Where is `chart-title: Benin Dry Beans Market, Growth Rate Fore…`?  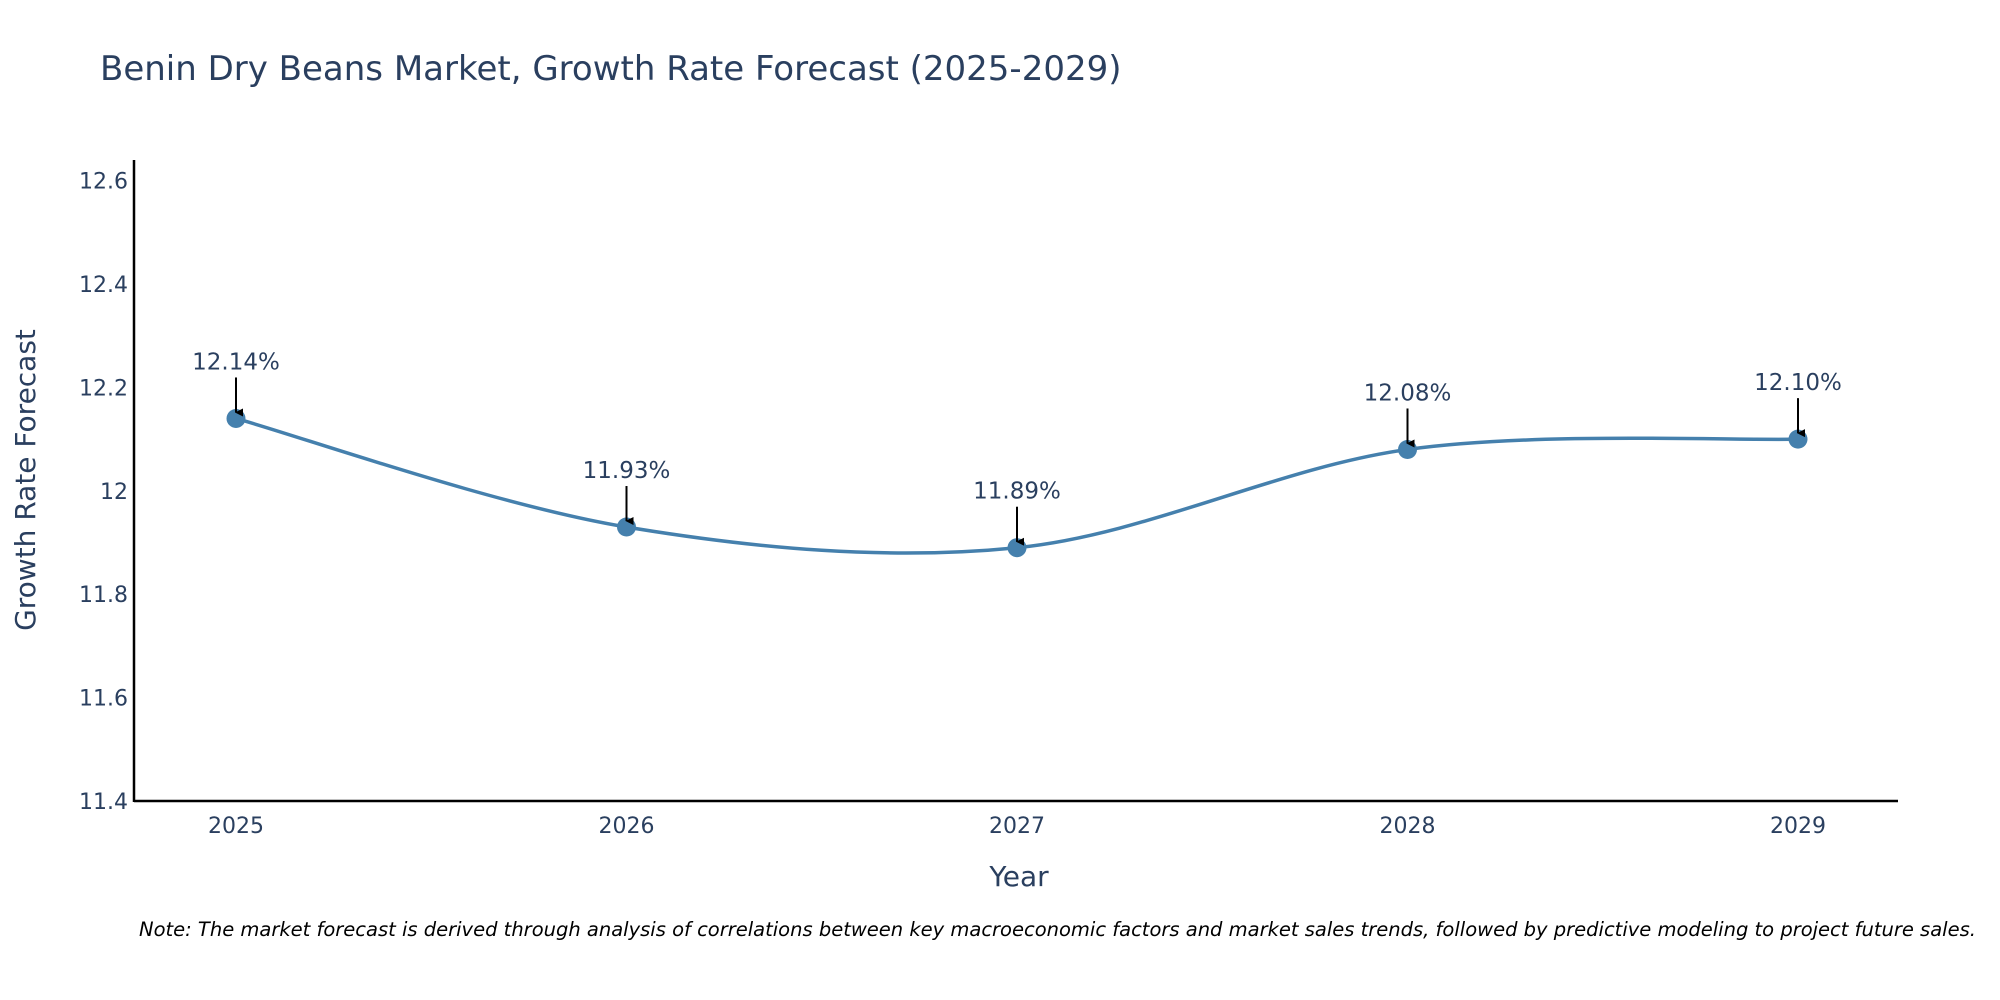
chart-title: Benin Dry Beans Market, Growth Rate Fore… is located at coordinates (611, 69).